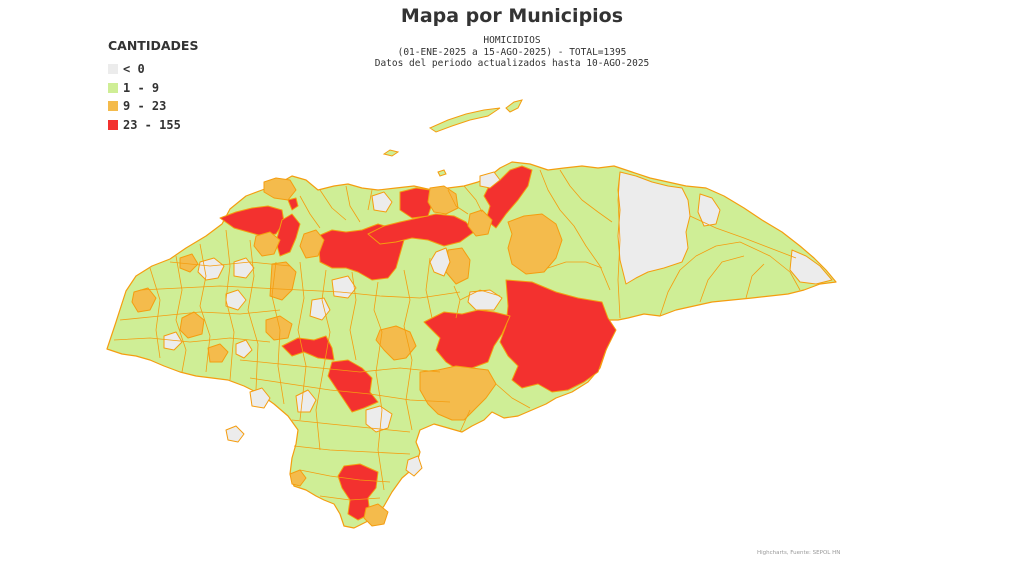  I want to click on island-roatan, so click(464, 120).